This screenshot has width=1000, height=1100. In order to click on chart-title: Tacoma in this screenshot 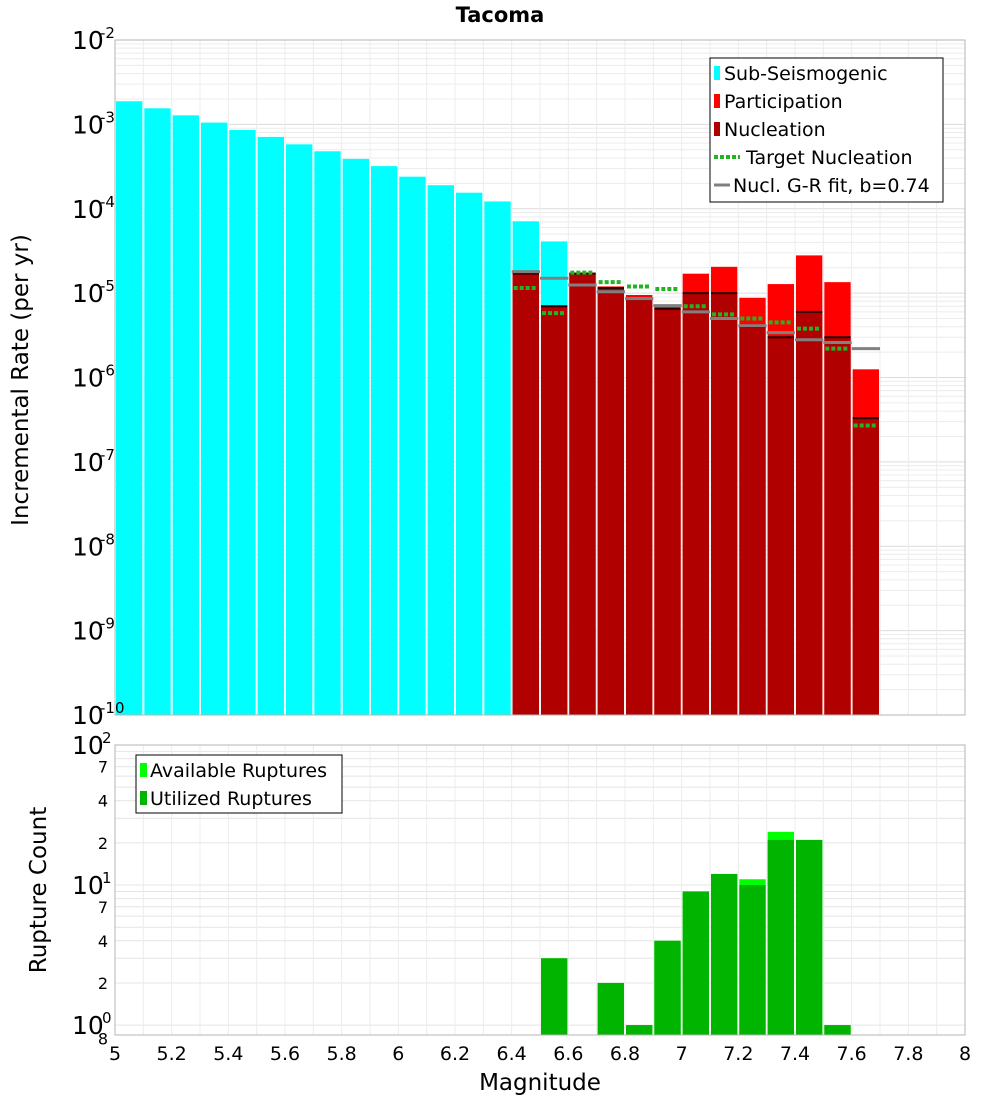, I will do `click(500, 15)`.